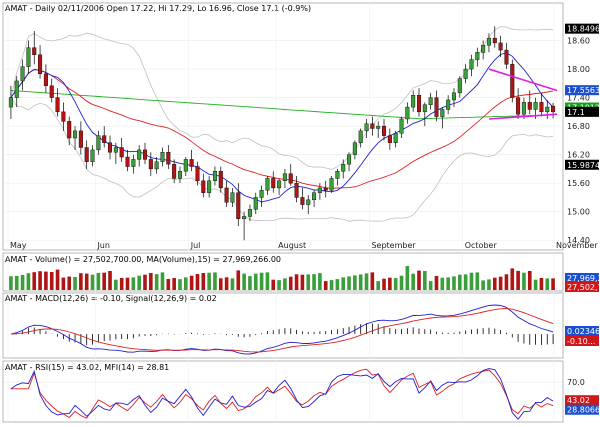  I want to click on price-badge: 18.8496, so click(582, 28).